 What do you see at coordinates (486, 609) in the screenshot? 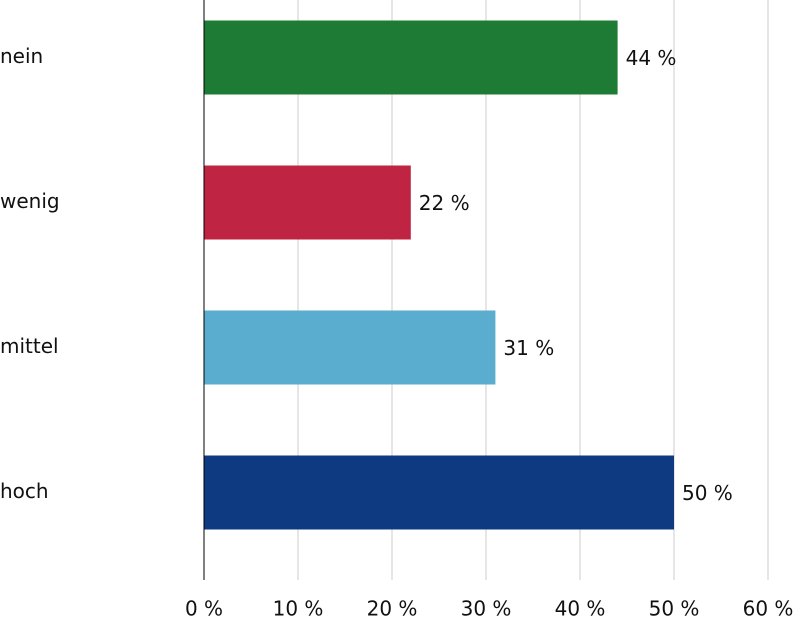
I see `x-tick-label: 30 %` at bounding box center [486, 609].